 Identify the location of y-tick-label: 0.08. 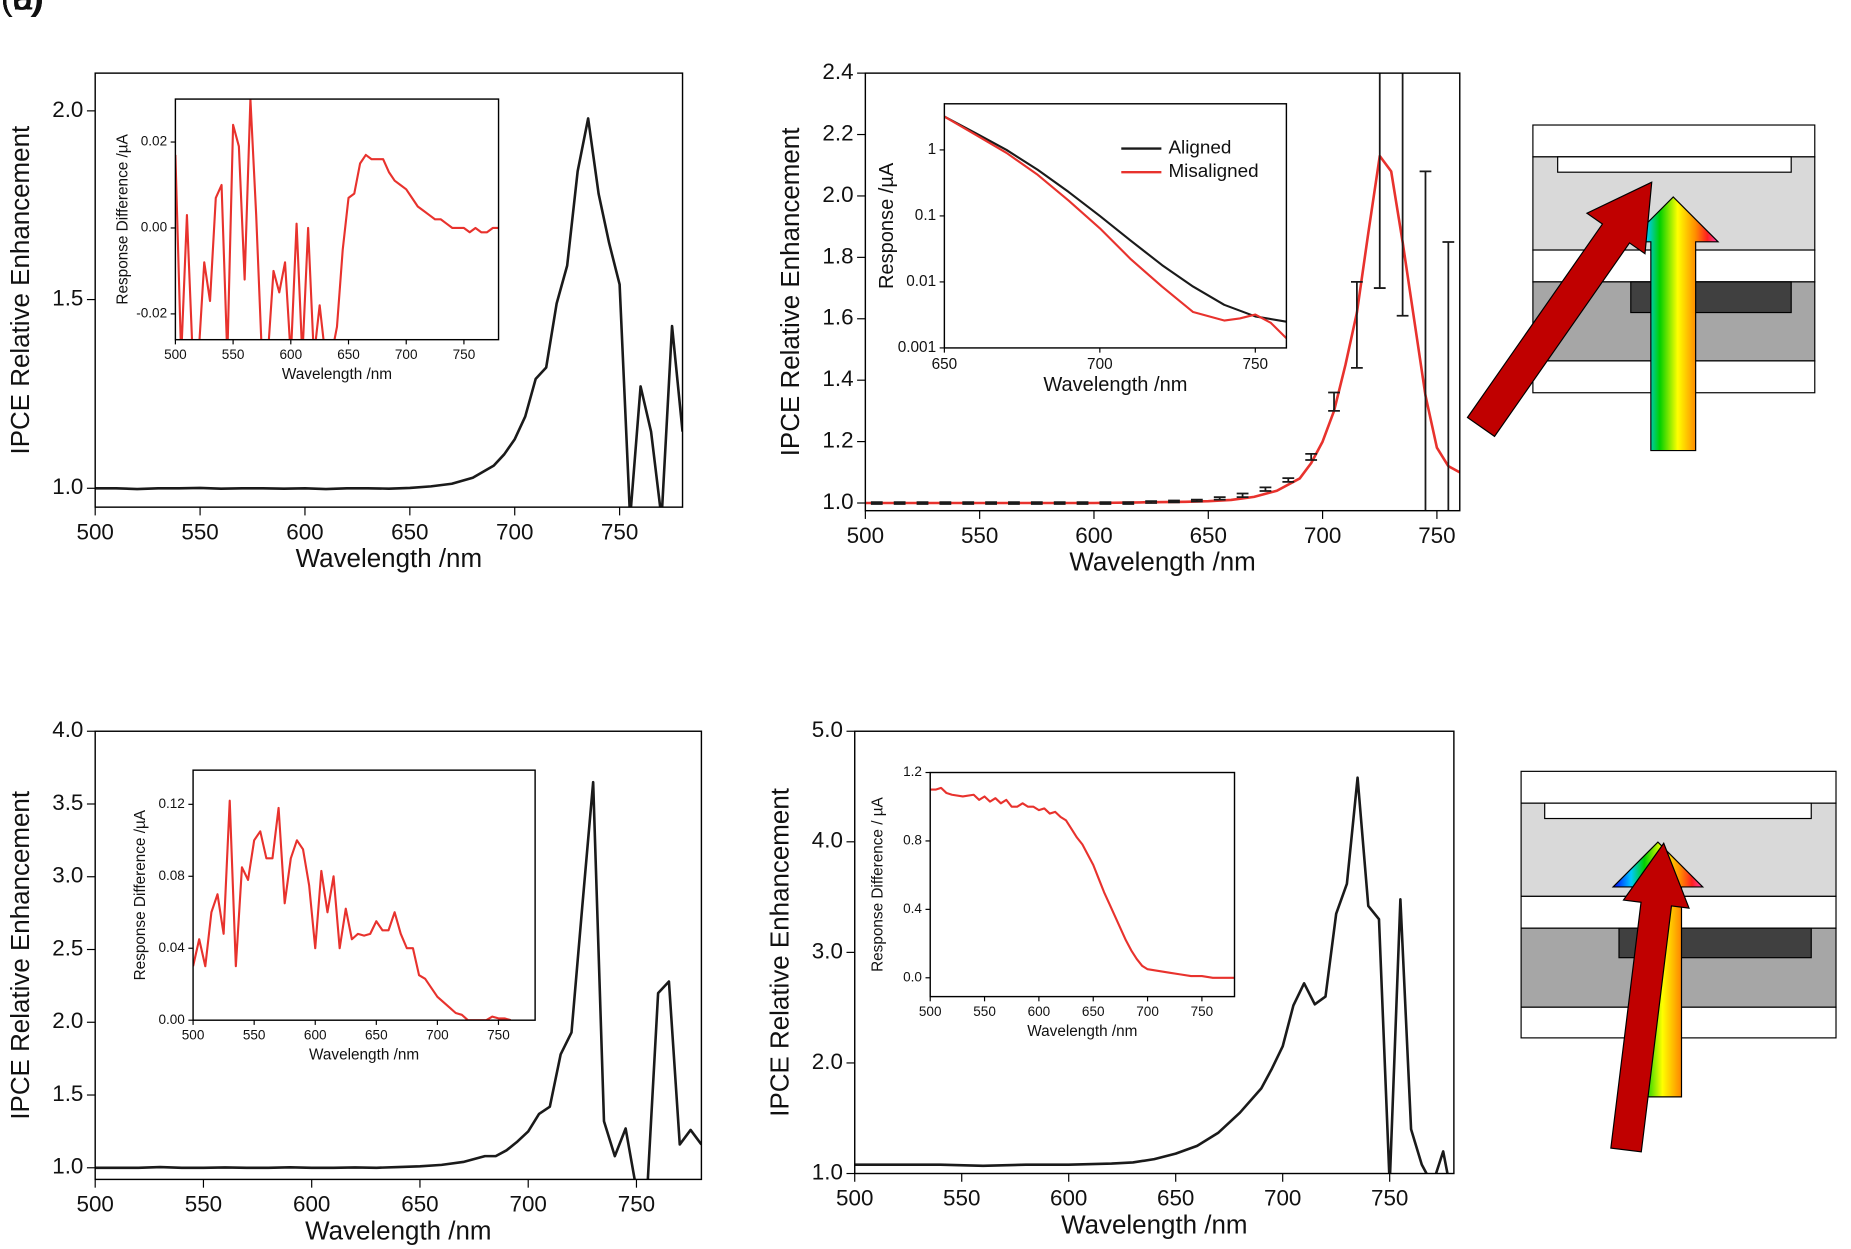
(171, 875).